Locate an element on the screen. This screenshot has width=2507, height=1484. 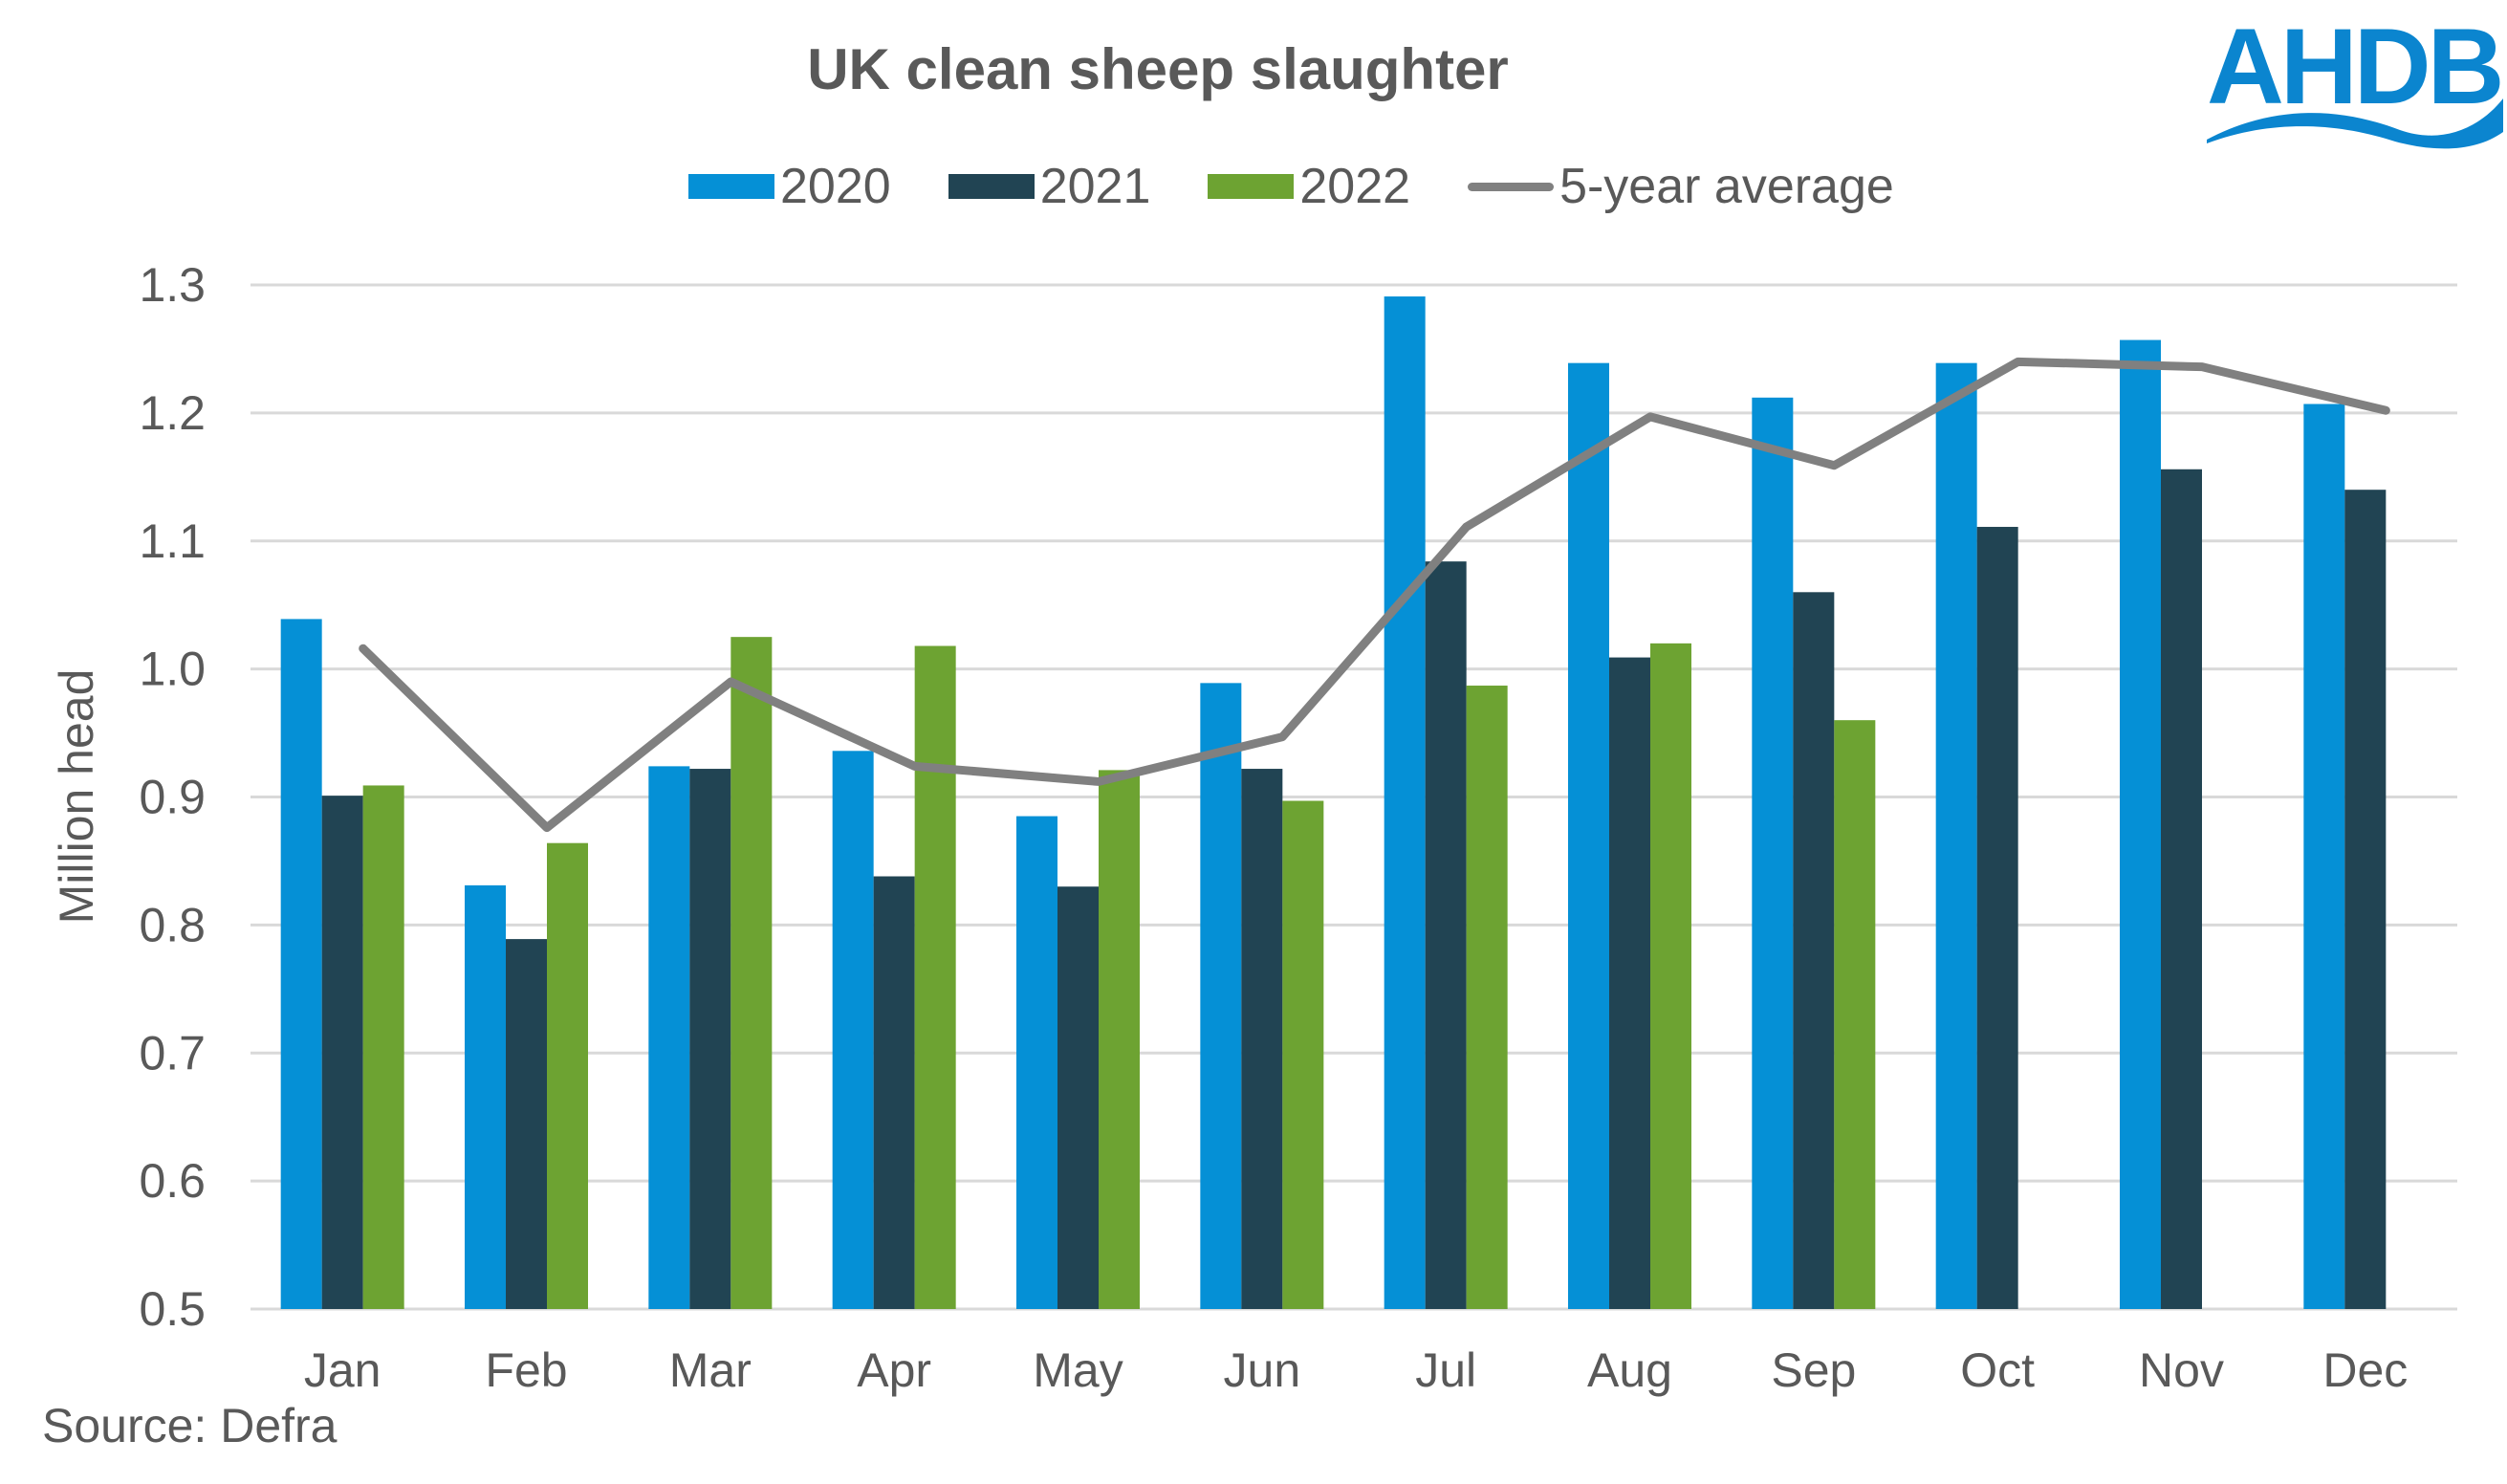
bar-2022-Jun is located at coordinates (1303, 1054).